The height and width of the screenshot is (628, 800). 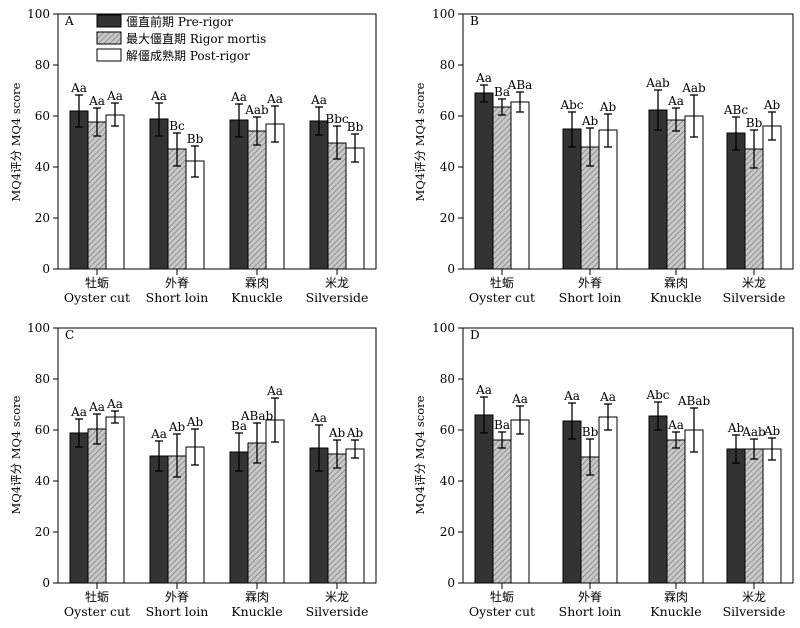 What do you see at coordinates (676, 597) in the screenshot?
I see `x-tick-label: 霖肉` at bounding box center [676, 597].